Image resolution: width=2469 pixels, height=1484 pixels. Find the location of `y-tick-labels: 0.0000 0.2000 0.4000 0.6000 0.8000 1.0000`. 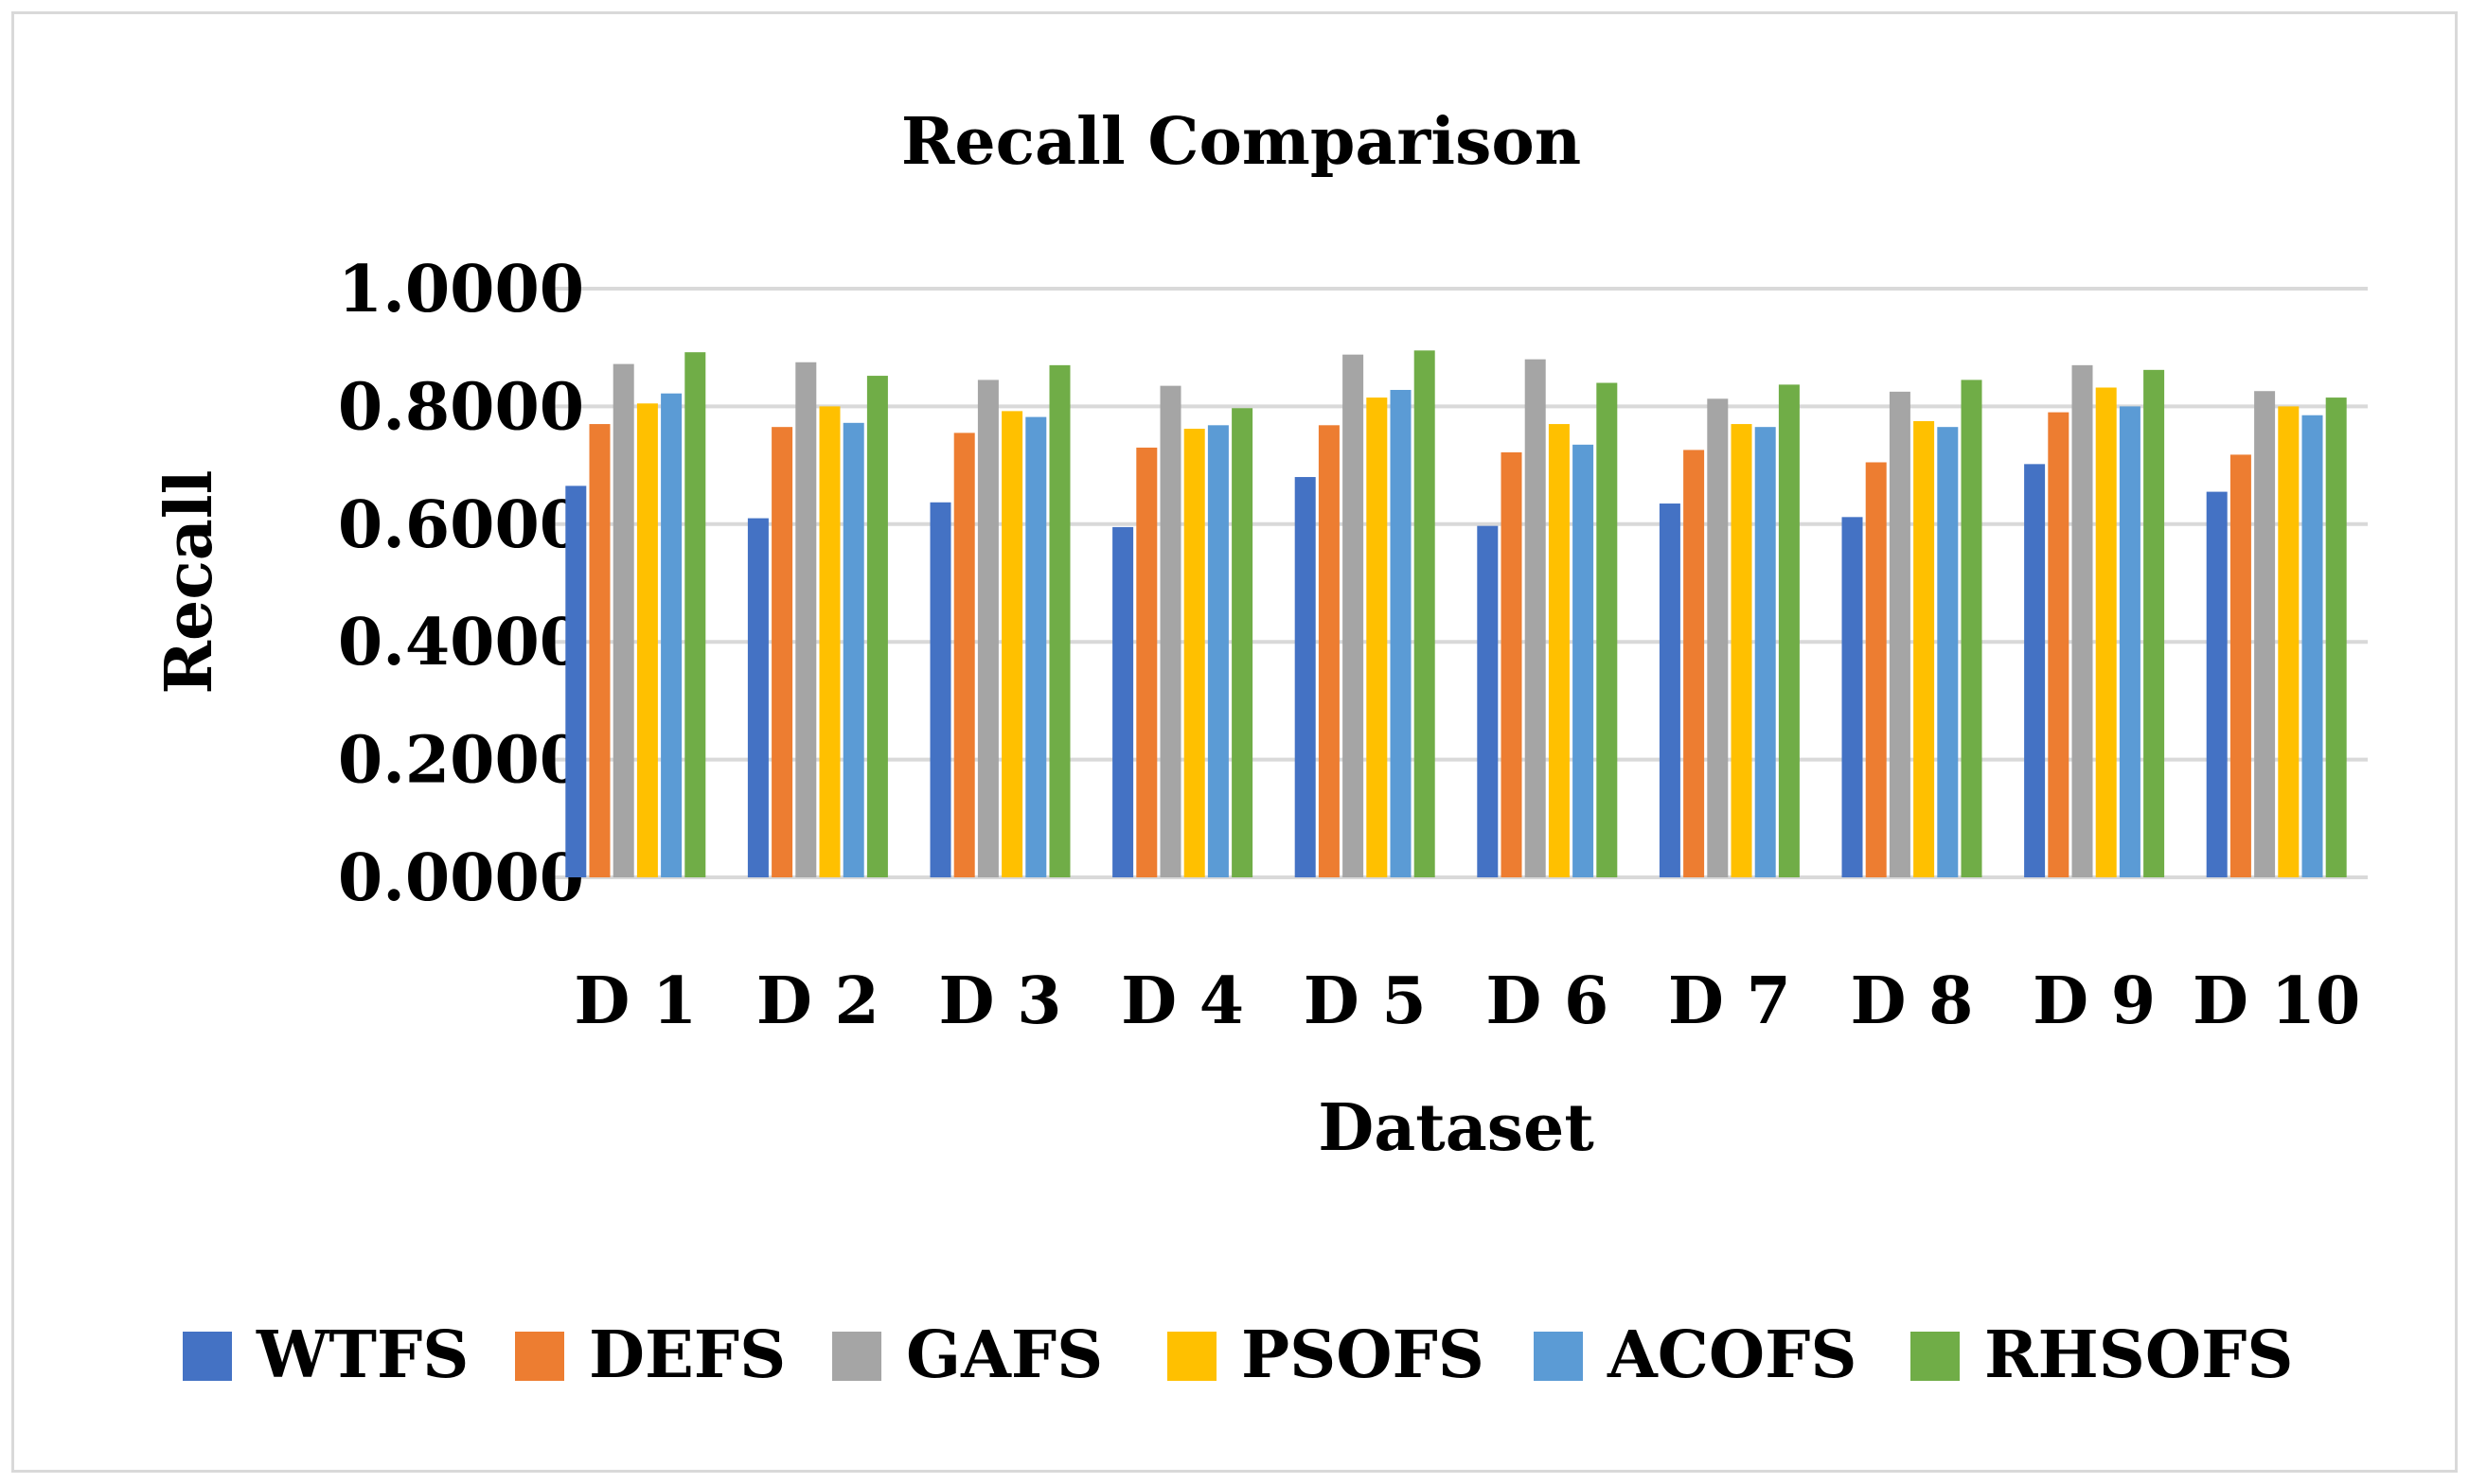

y-tick-labels: 0.0000 0.2000 0.4000 0.6000 0.8000 1.0000 is located at coordinates (461, 584).